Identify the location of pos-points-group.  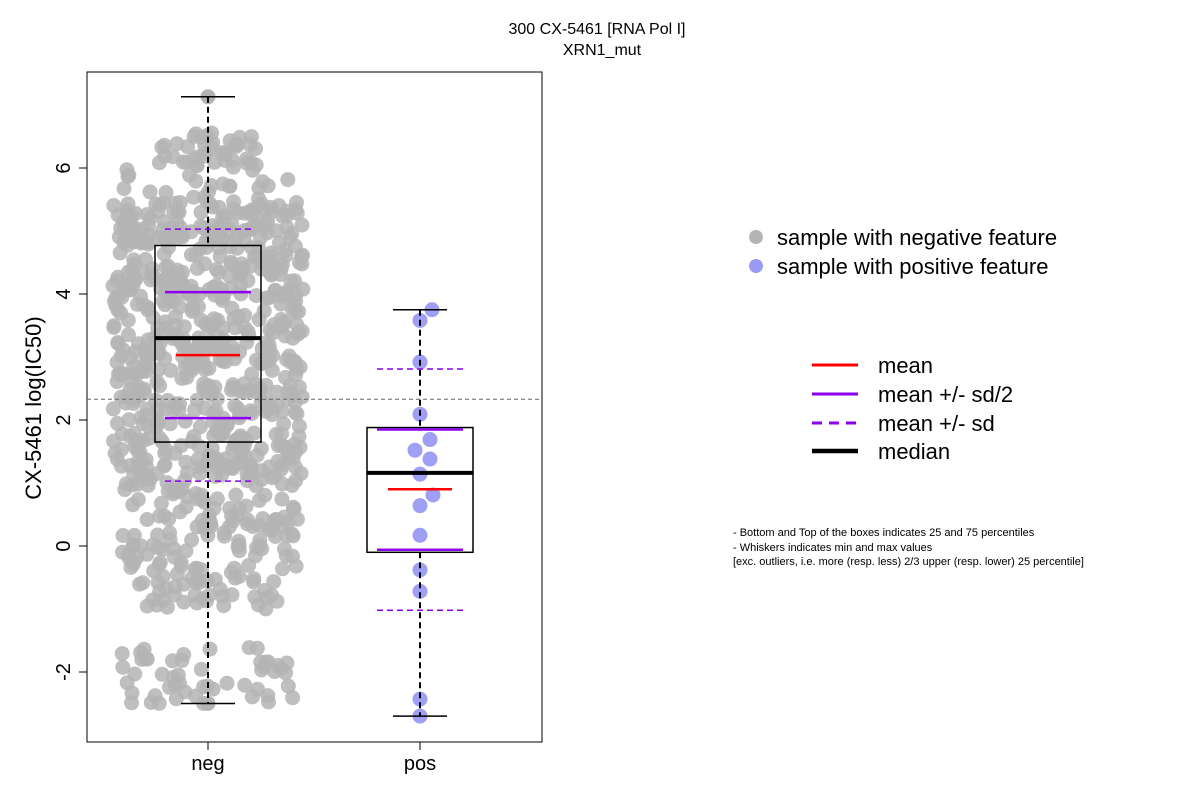
(424, 513).